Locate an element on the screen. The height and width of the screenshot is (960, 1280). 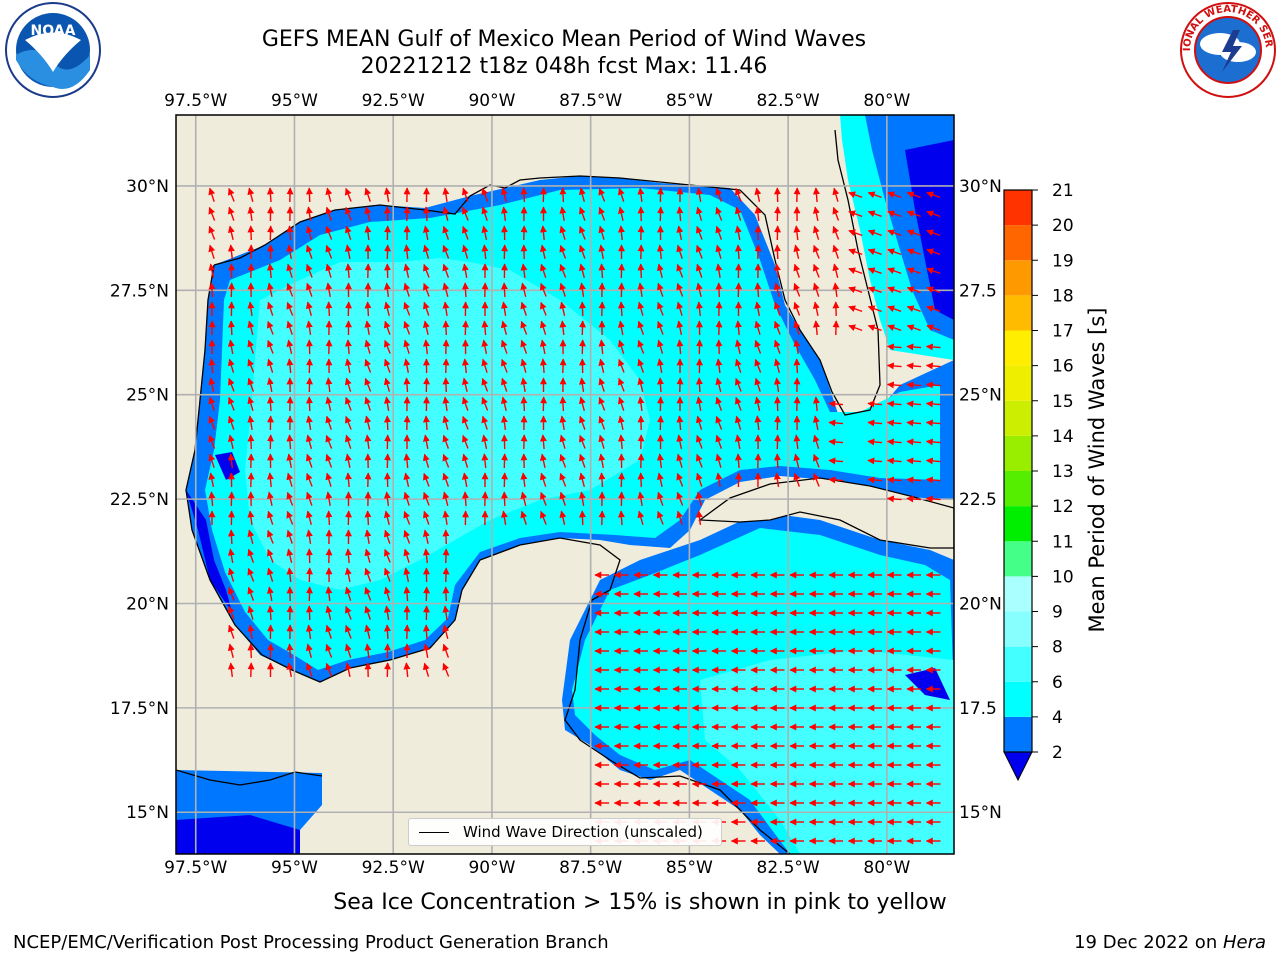
map-legend: Wind Wave Direction (unscaled) is located at coordinates (565, 832).